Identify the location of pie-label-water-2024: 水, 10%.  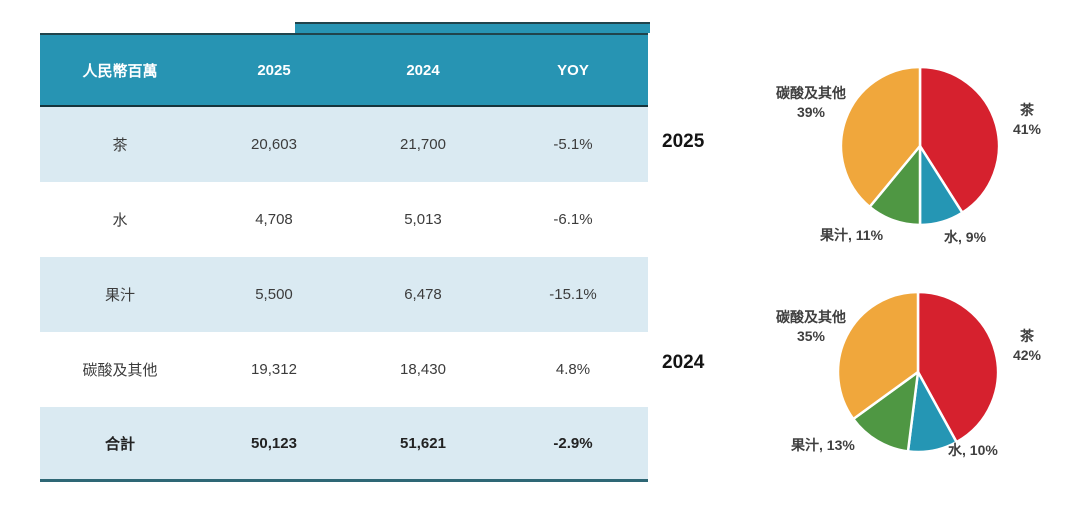
(973, 450).